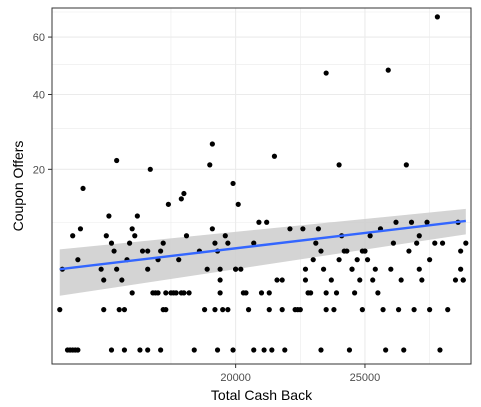  Describe the element at coordinates (39, 95) in the screenshot. I see `y-tick-label: 40` at that location.